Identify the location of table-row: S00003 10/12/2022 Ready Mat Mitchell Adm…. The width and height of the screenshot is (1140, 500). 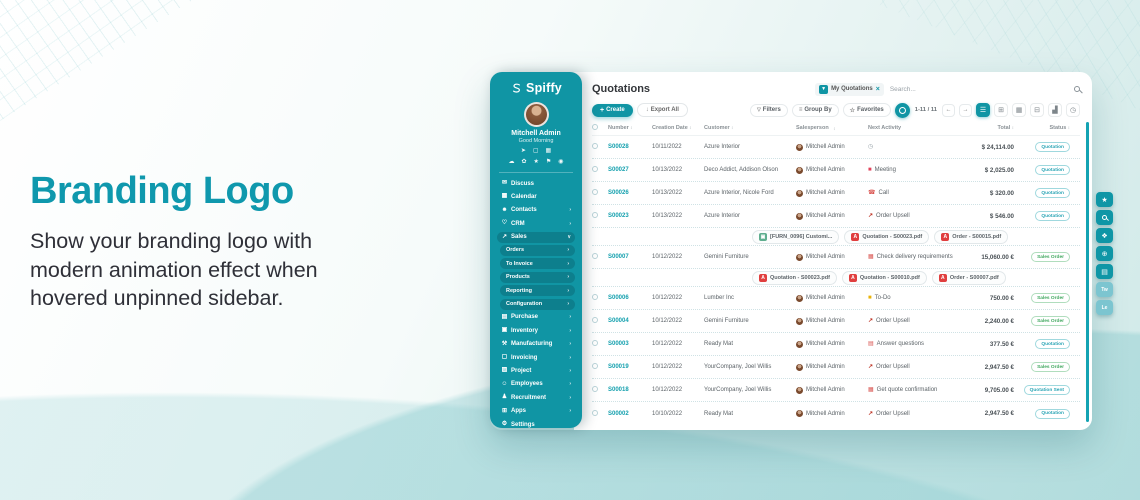
(836, 344).